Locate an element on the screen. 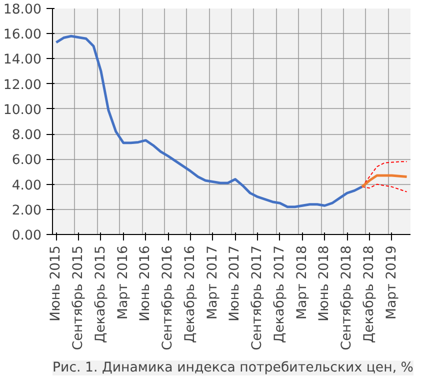 Image resolution: width=422 pixels, height=380 pixels. y-tick-label: 16.00 is located at coordinates (22, 35).